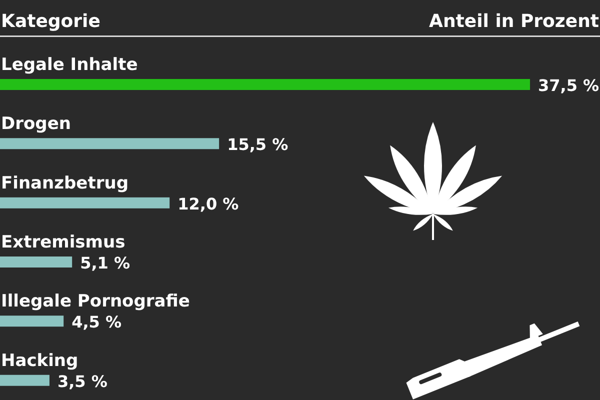 This screenshot has height=400, width=600. Describe the element at coordinates (97, 322) in the screenshot. I see `data-label: 4,5 %` at that location.